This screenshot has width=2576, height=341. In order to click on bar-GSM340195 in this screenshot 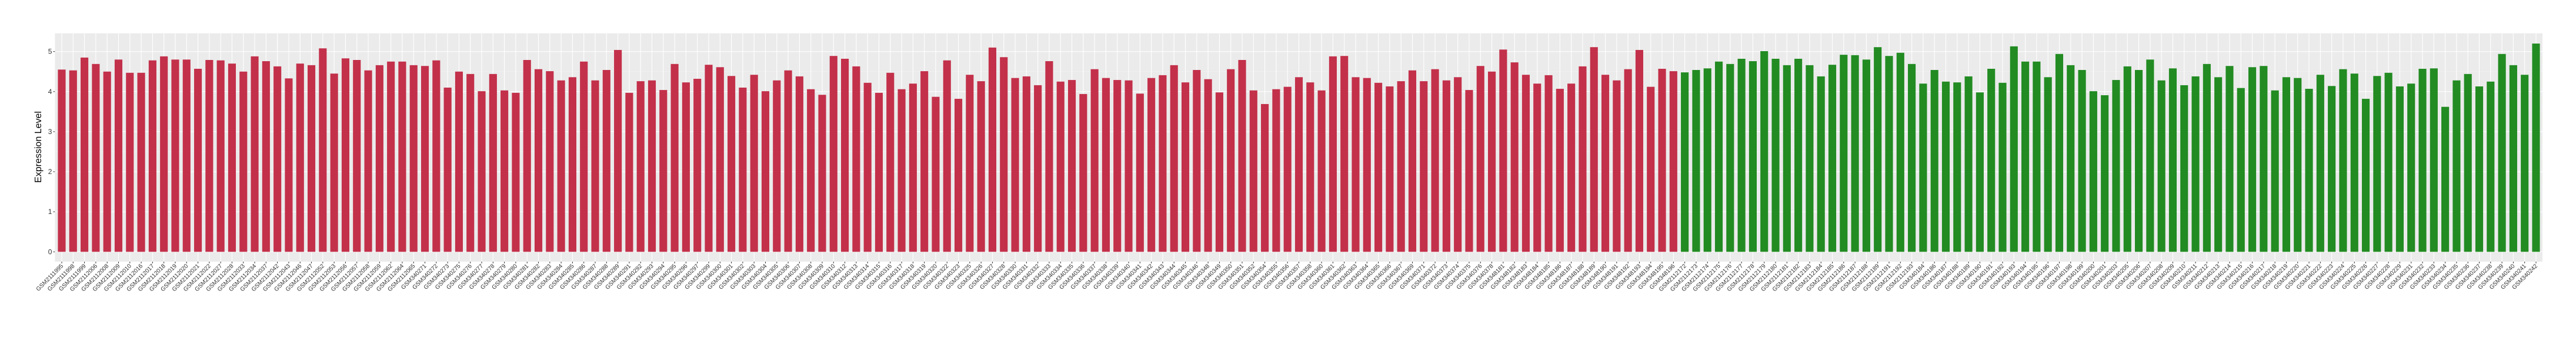, I will do `click(2037, 156)`.